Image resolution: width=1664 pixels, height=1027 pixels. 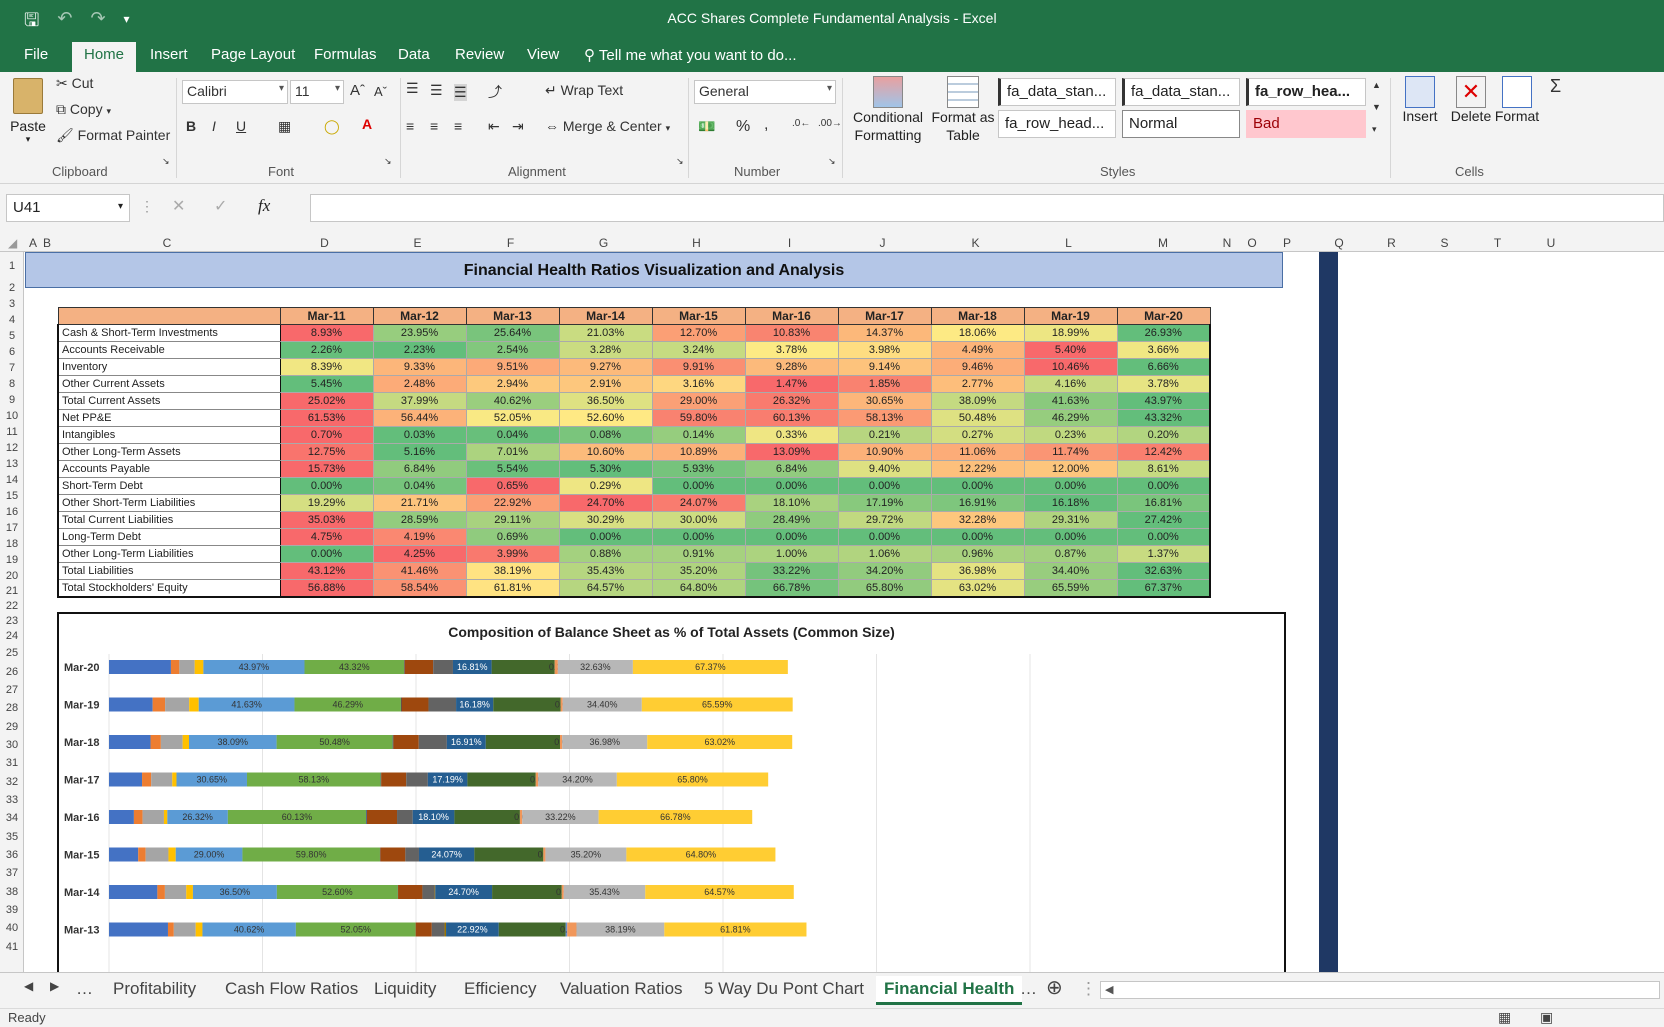 What do you see at coordinates (1163, 435) in the screenshot?
I see `table-cell: 0.20%` at bounding box center [1163, 435].